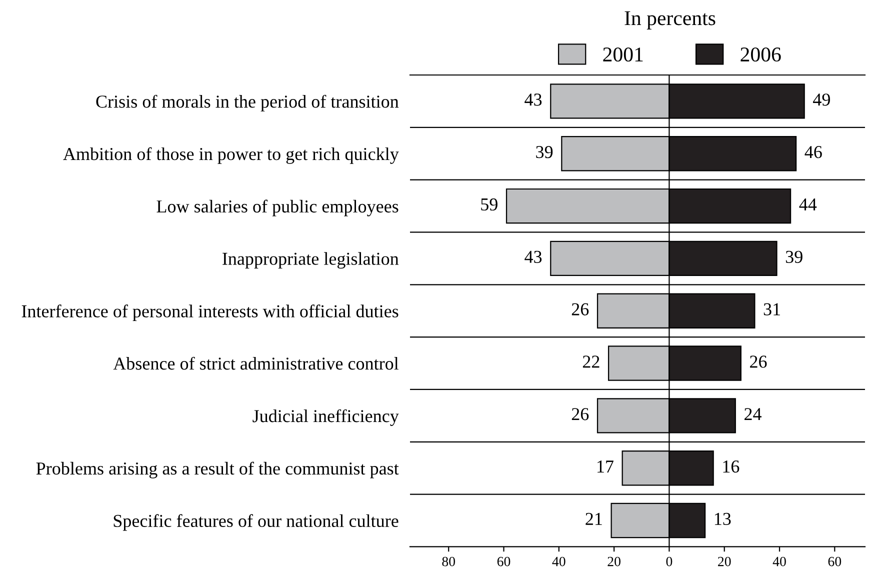  What do you see at coordinates (256, 522) in the screenshot?
I see `y-tick-label: Specific features of our national culture` at bounding box center [256, 522].